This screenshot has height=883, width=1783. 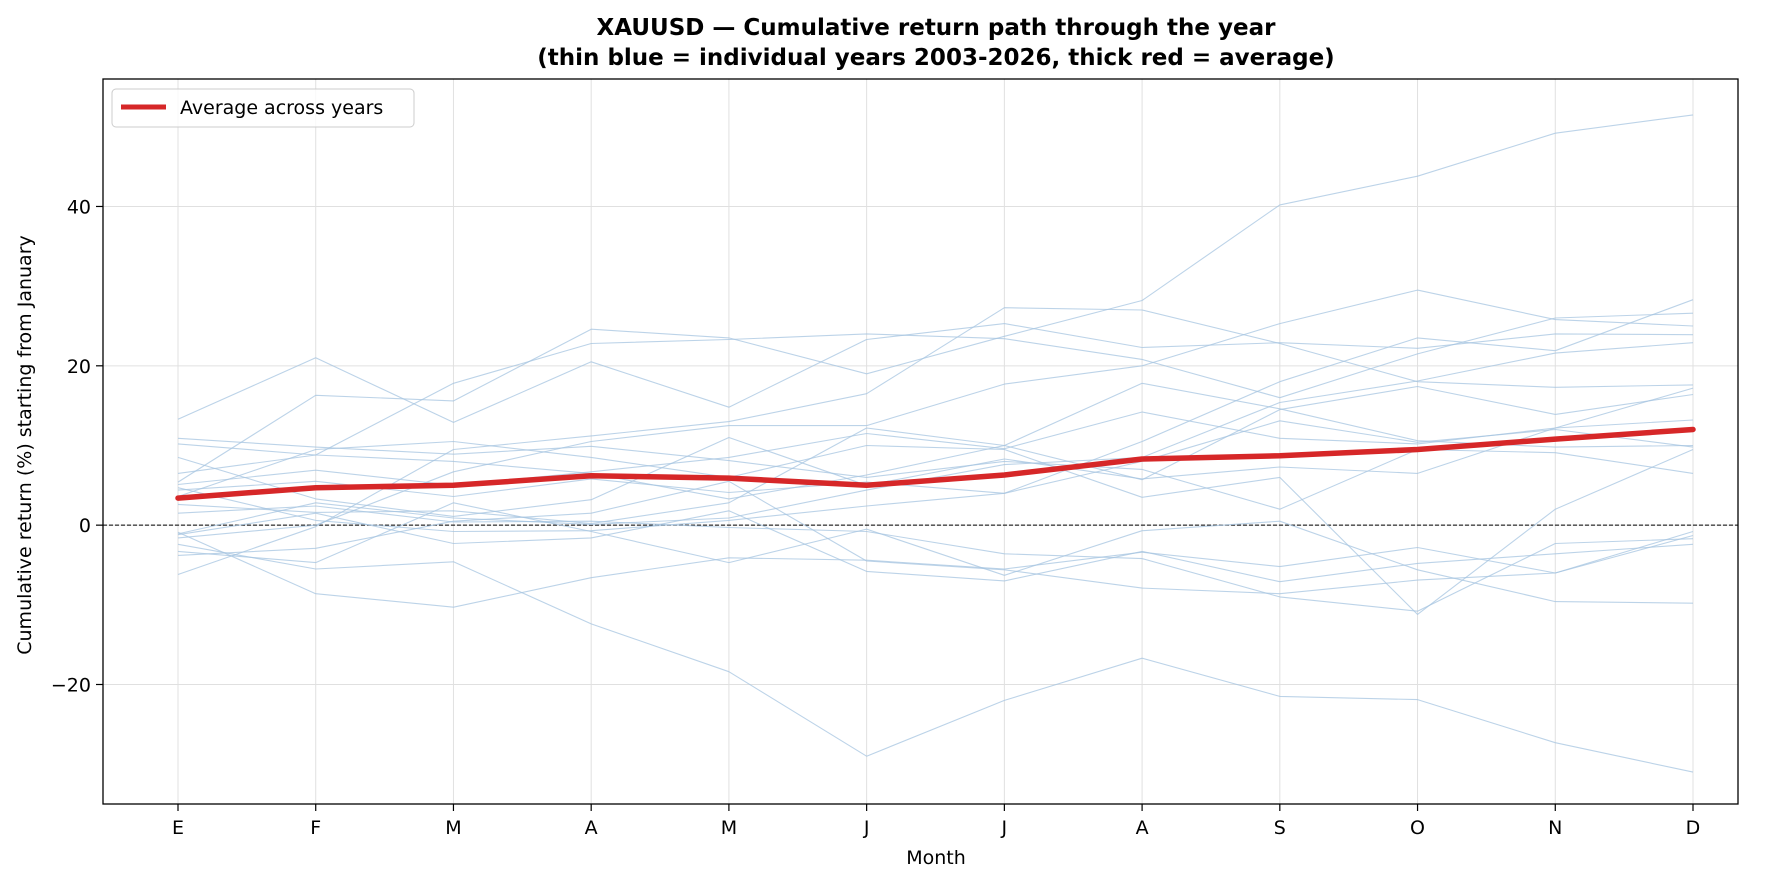 I want to click on legend-box, so click(x=263, y=108).